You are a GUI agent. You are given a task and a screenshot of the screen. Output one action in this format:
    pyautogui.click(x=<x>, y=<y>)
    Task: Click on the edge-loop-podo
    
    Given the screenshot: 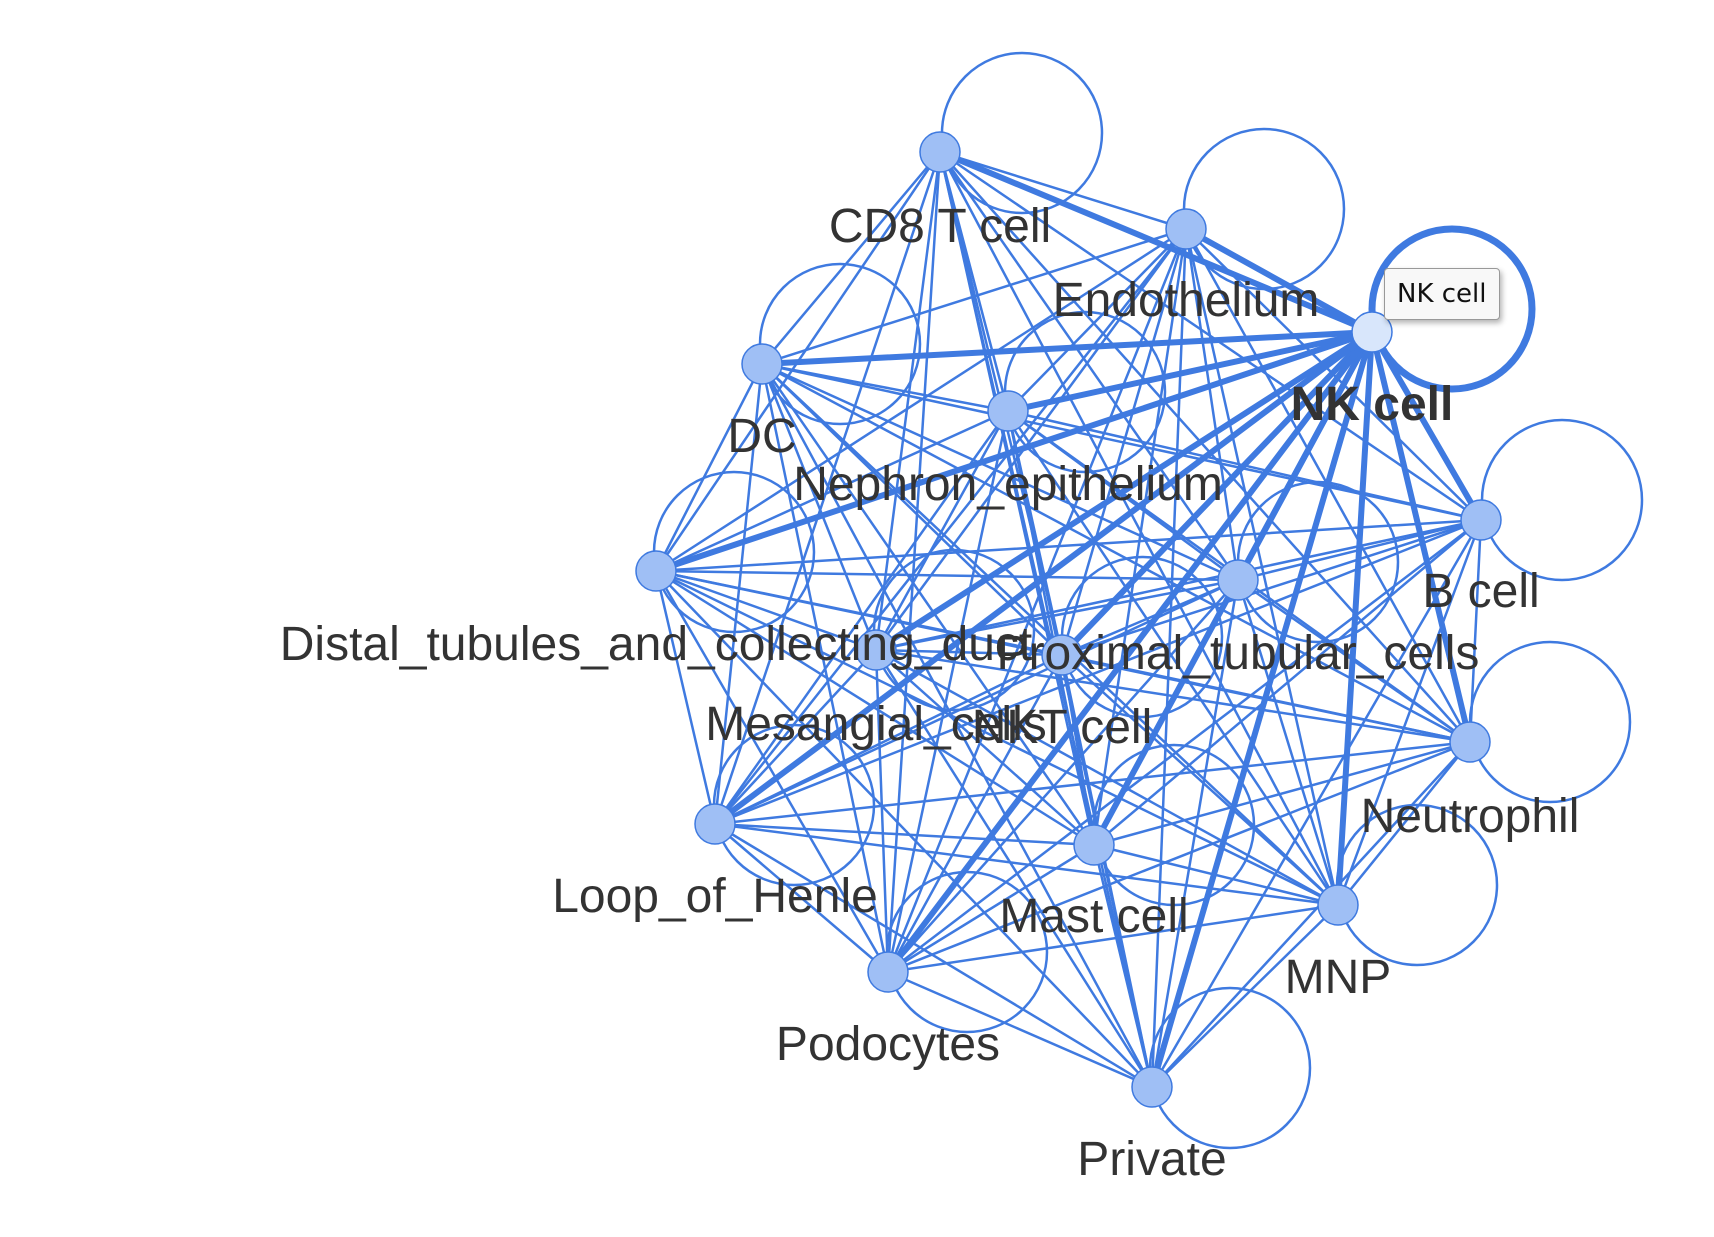 What is the action you would take?
    pyautogui.click(x=801, y=898)
    